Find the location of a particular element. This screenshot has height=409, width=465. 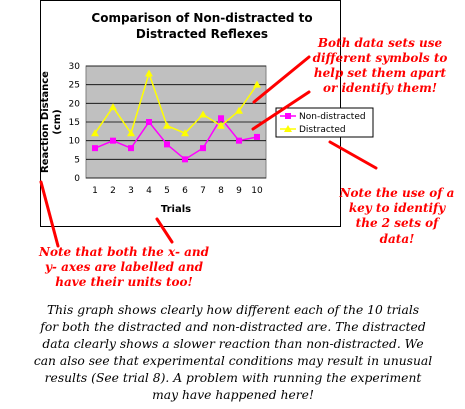

legend-box is located at coordinates (324, 122).